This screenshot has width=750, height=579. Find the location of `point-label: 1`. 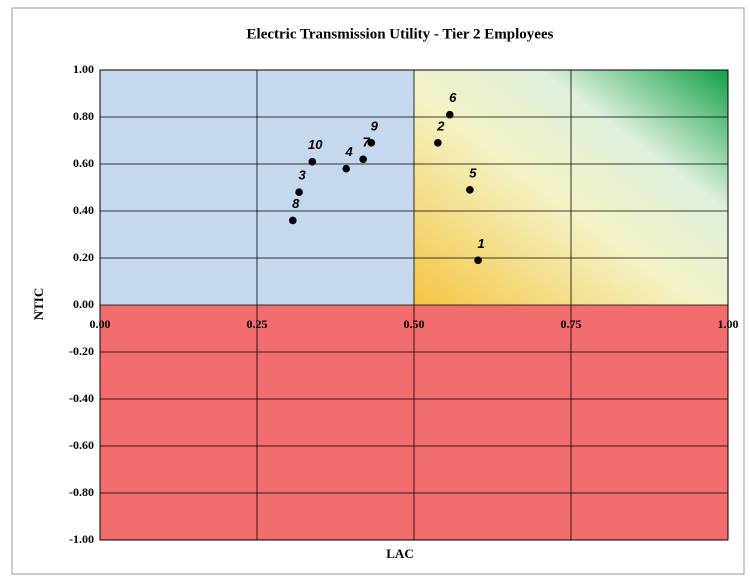

point-label: 1 is located at coordinates (480, 243).